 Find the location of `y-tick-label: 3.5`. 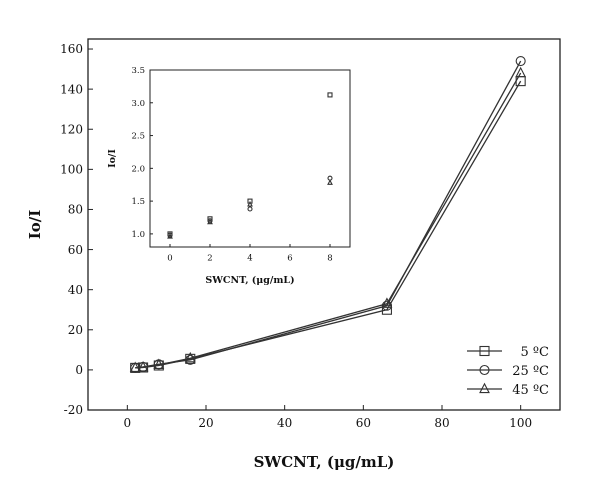

y-tick-label: 3.5 is located at coordinates (138, 71).